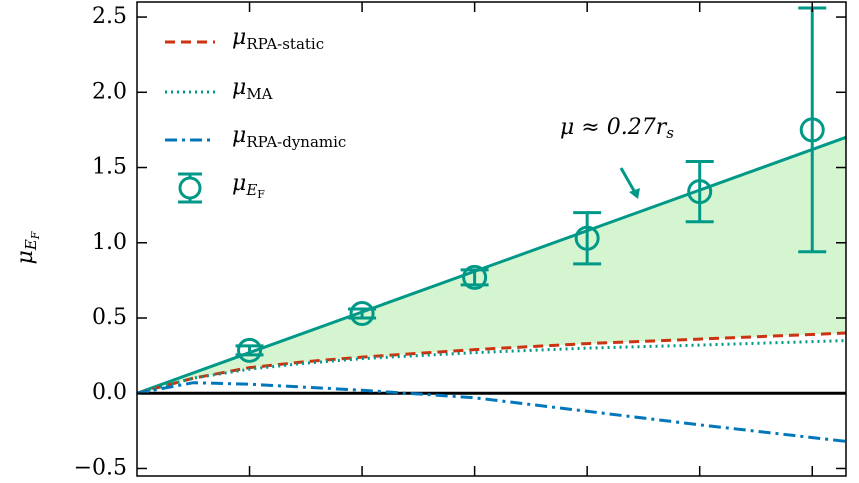 The image size is (859, 483). I want to click on legend-subsubscript: F, so click(261, 194).